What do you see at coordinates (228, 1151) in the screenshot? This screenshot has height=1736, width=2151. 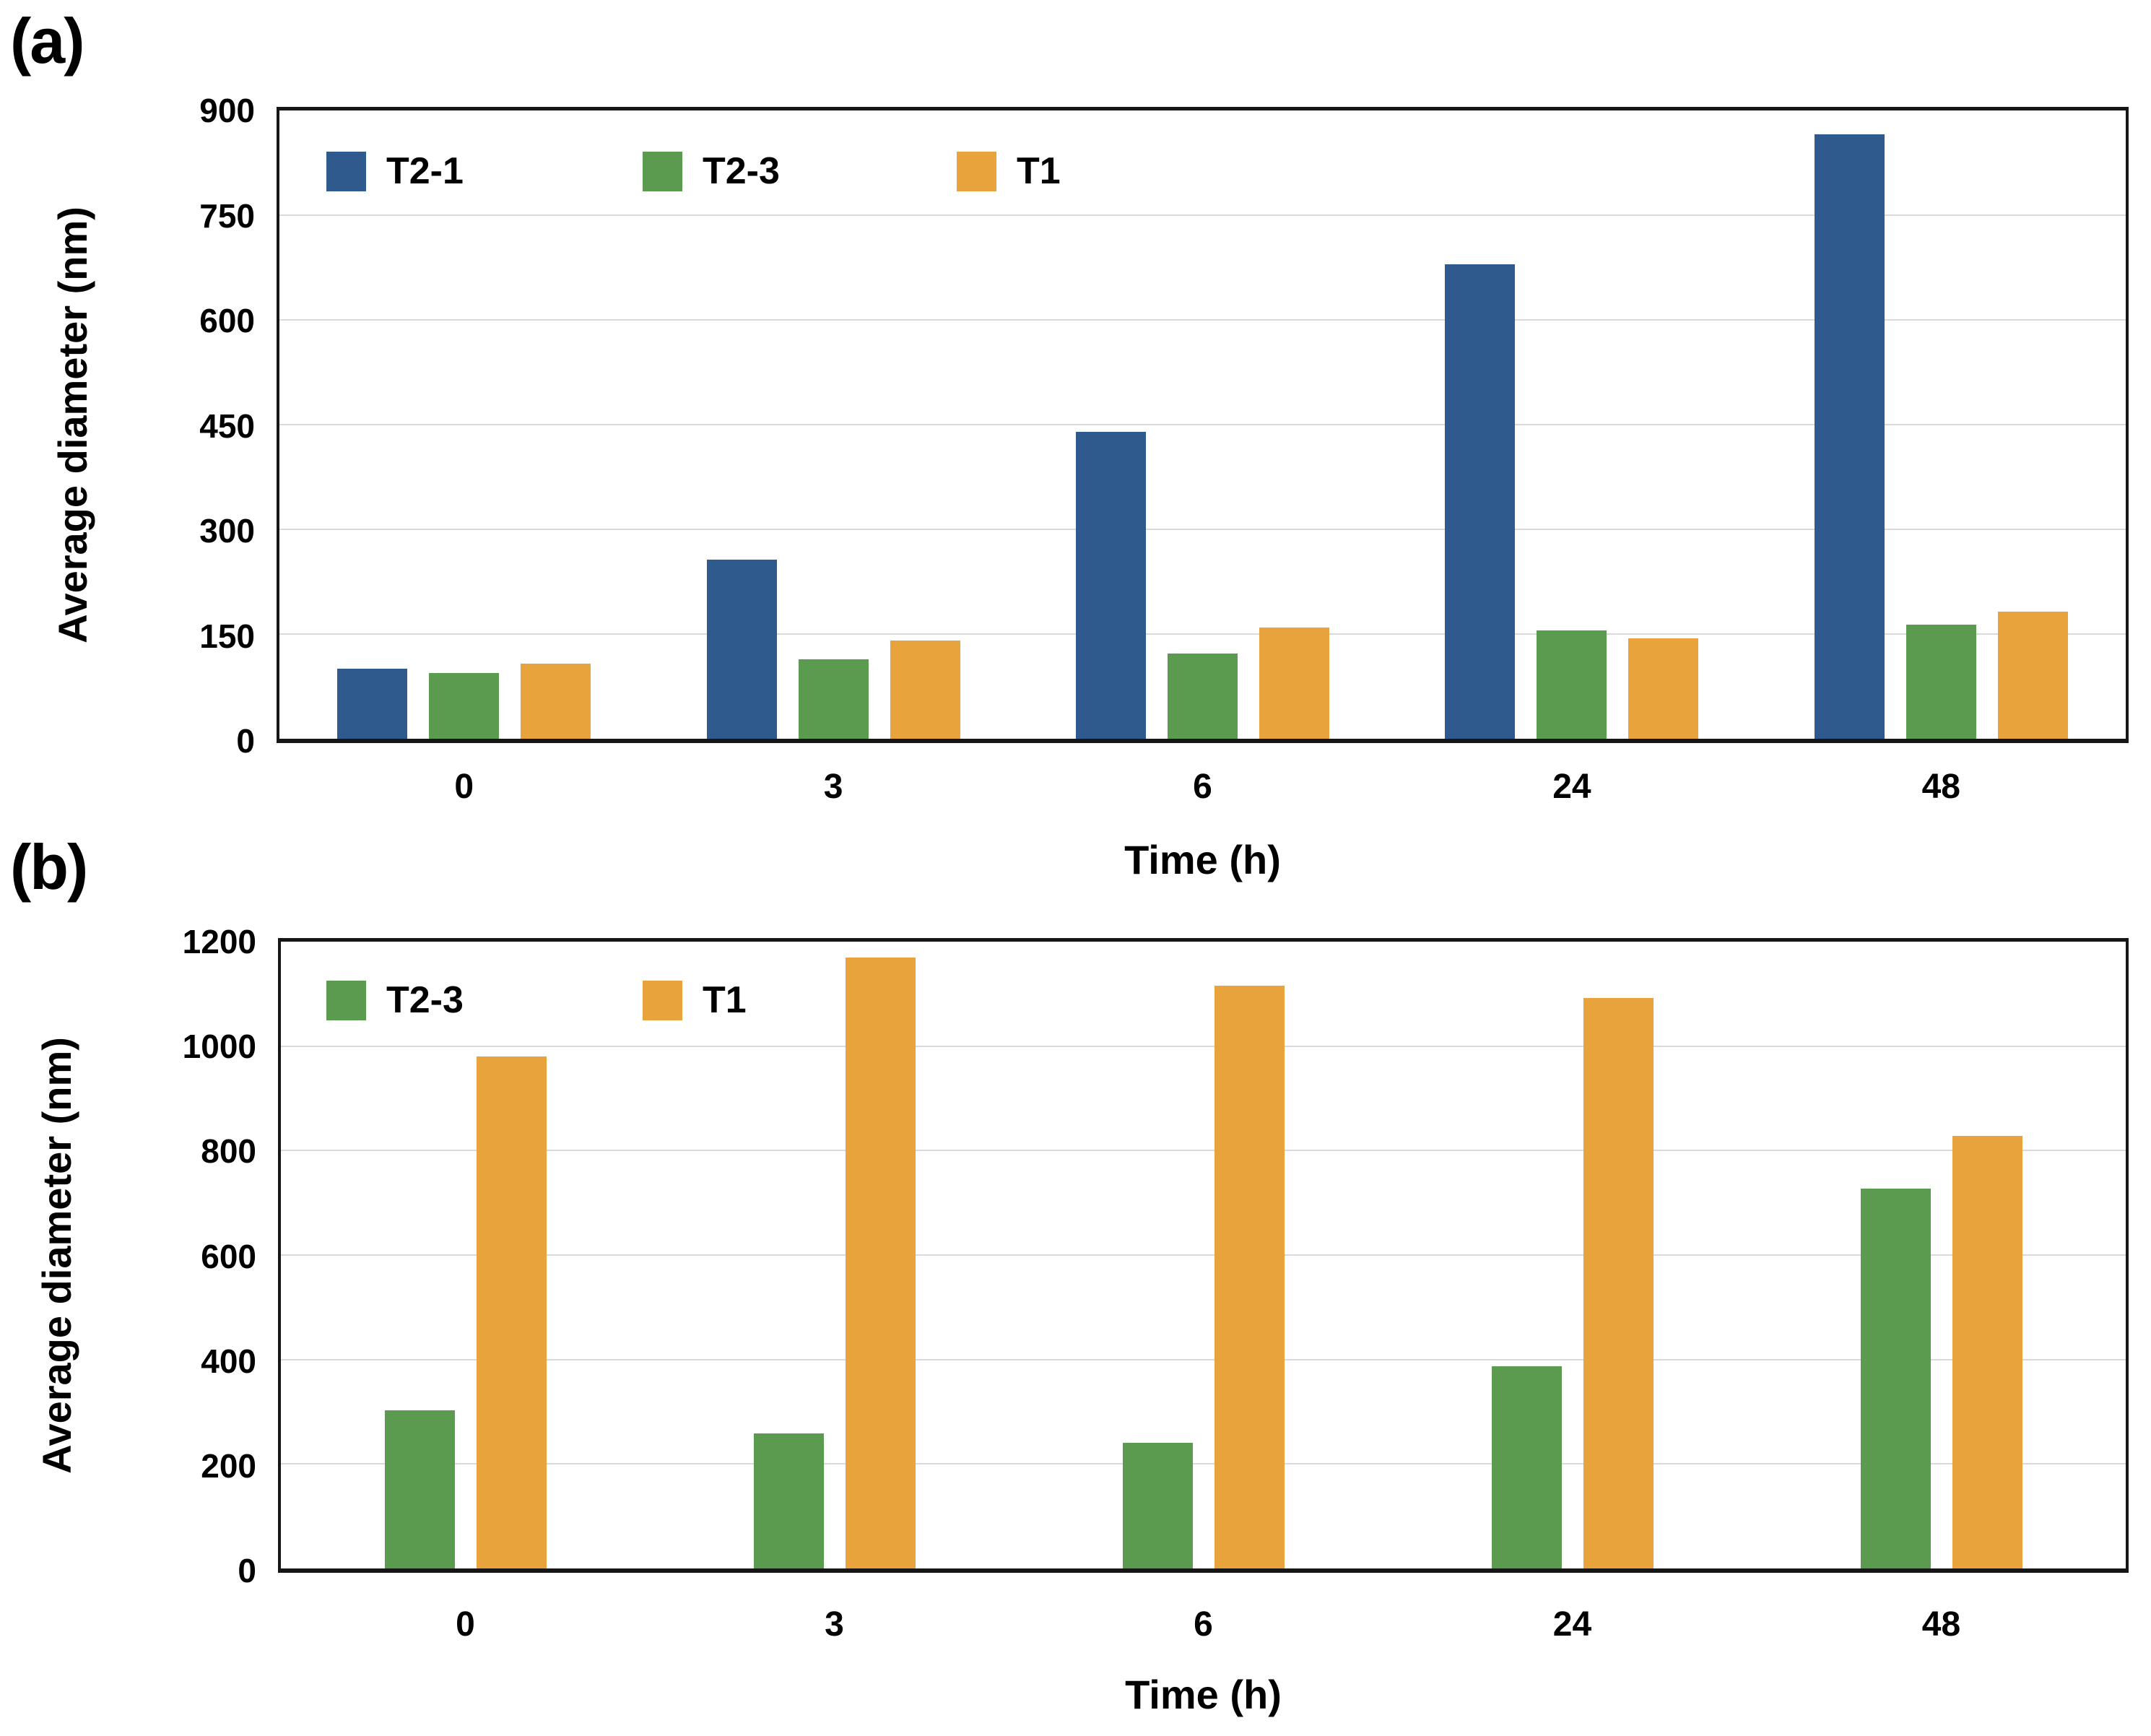 I see `y-tick-label-800: 800` at bounding box center [228, 1151].